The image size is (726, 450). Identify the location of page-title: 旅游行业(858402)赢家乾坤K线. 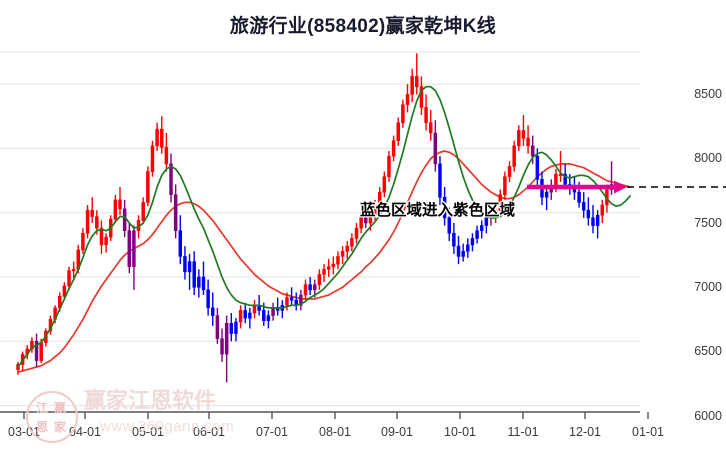
(363, 26).